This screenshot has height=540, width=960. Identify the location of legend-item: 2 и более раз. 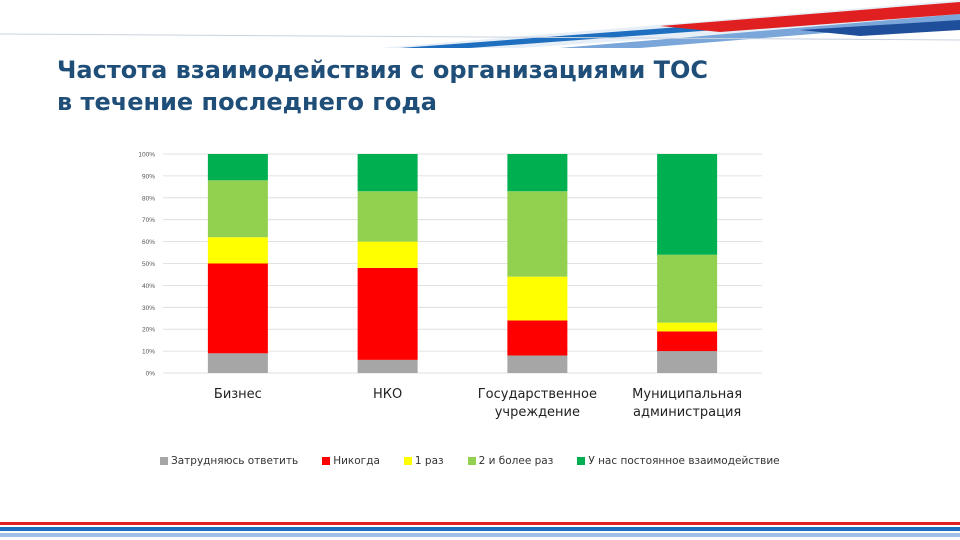
(510, 461).